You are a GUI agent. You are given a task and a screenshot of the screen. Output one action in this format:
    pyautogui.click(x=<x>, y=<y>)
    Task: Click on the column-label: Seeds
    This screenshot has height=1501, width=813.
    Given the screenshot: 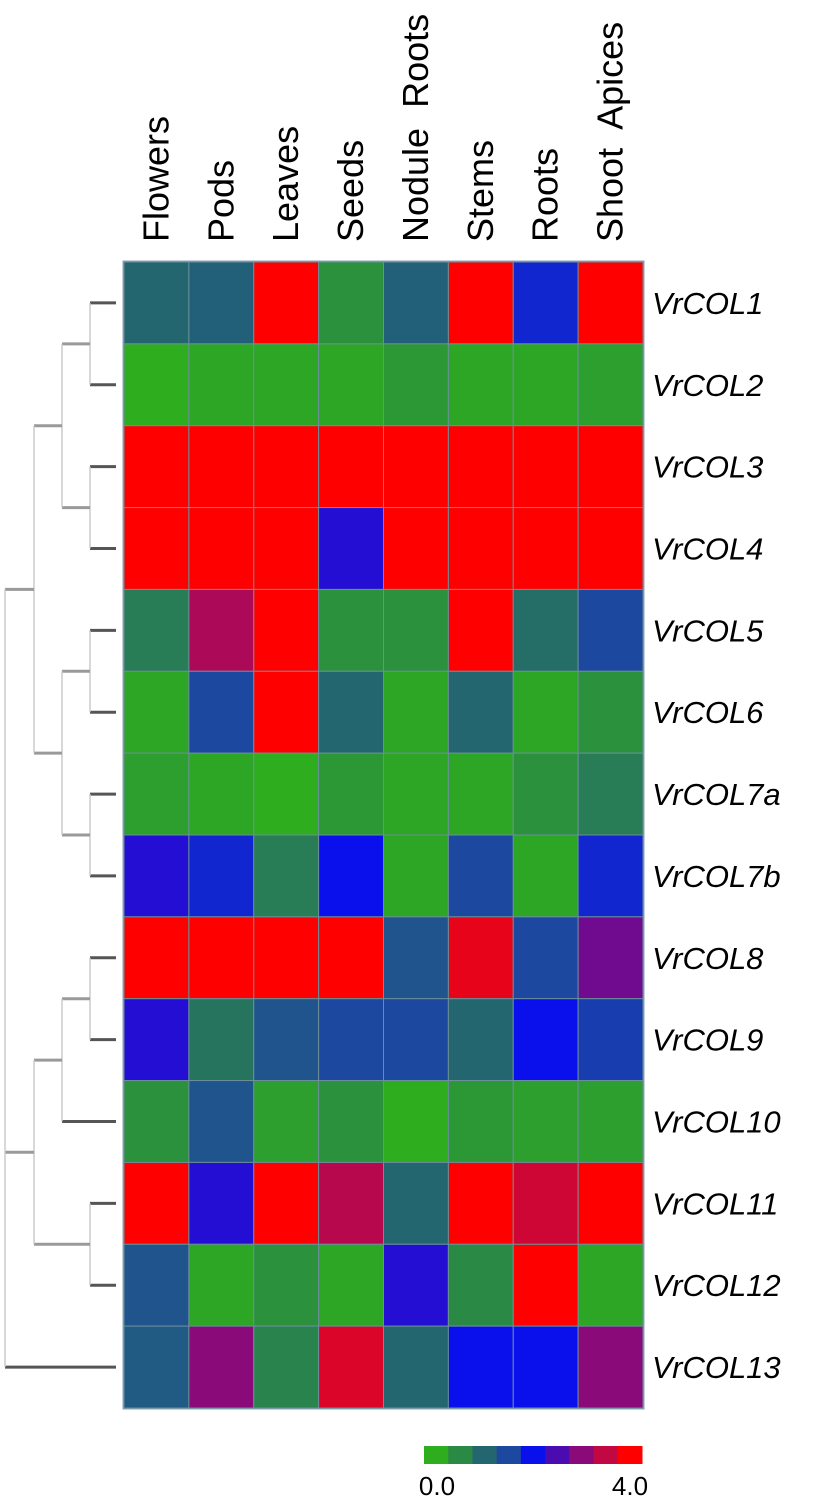 What is the action you would take?
    pyautogui.click(x=350, y=191)
    